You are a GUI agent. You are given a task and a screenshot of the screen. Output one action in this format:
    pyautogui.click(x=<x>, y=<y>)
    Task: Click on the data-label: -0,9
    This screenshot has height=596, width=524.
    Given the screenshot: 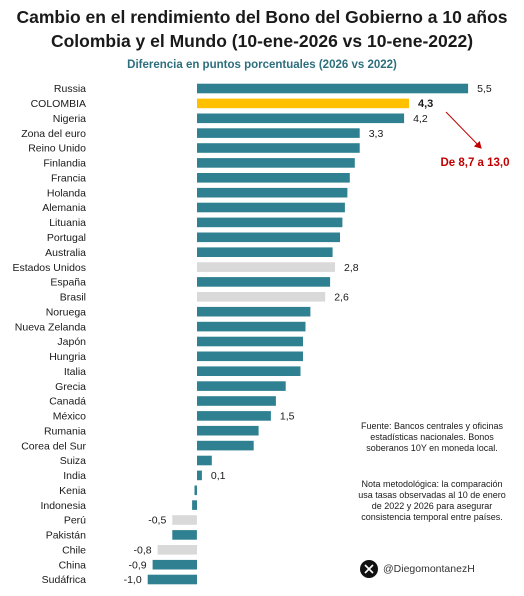 What is the action you would take?
    pyautogui.click(x=138, y=565)
    